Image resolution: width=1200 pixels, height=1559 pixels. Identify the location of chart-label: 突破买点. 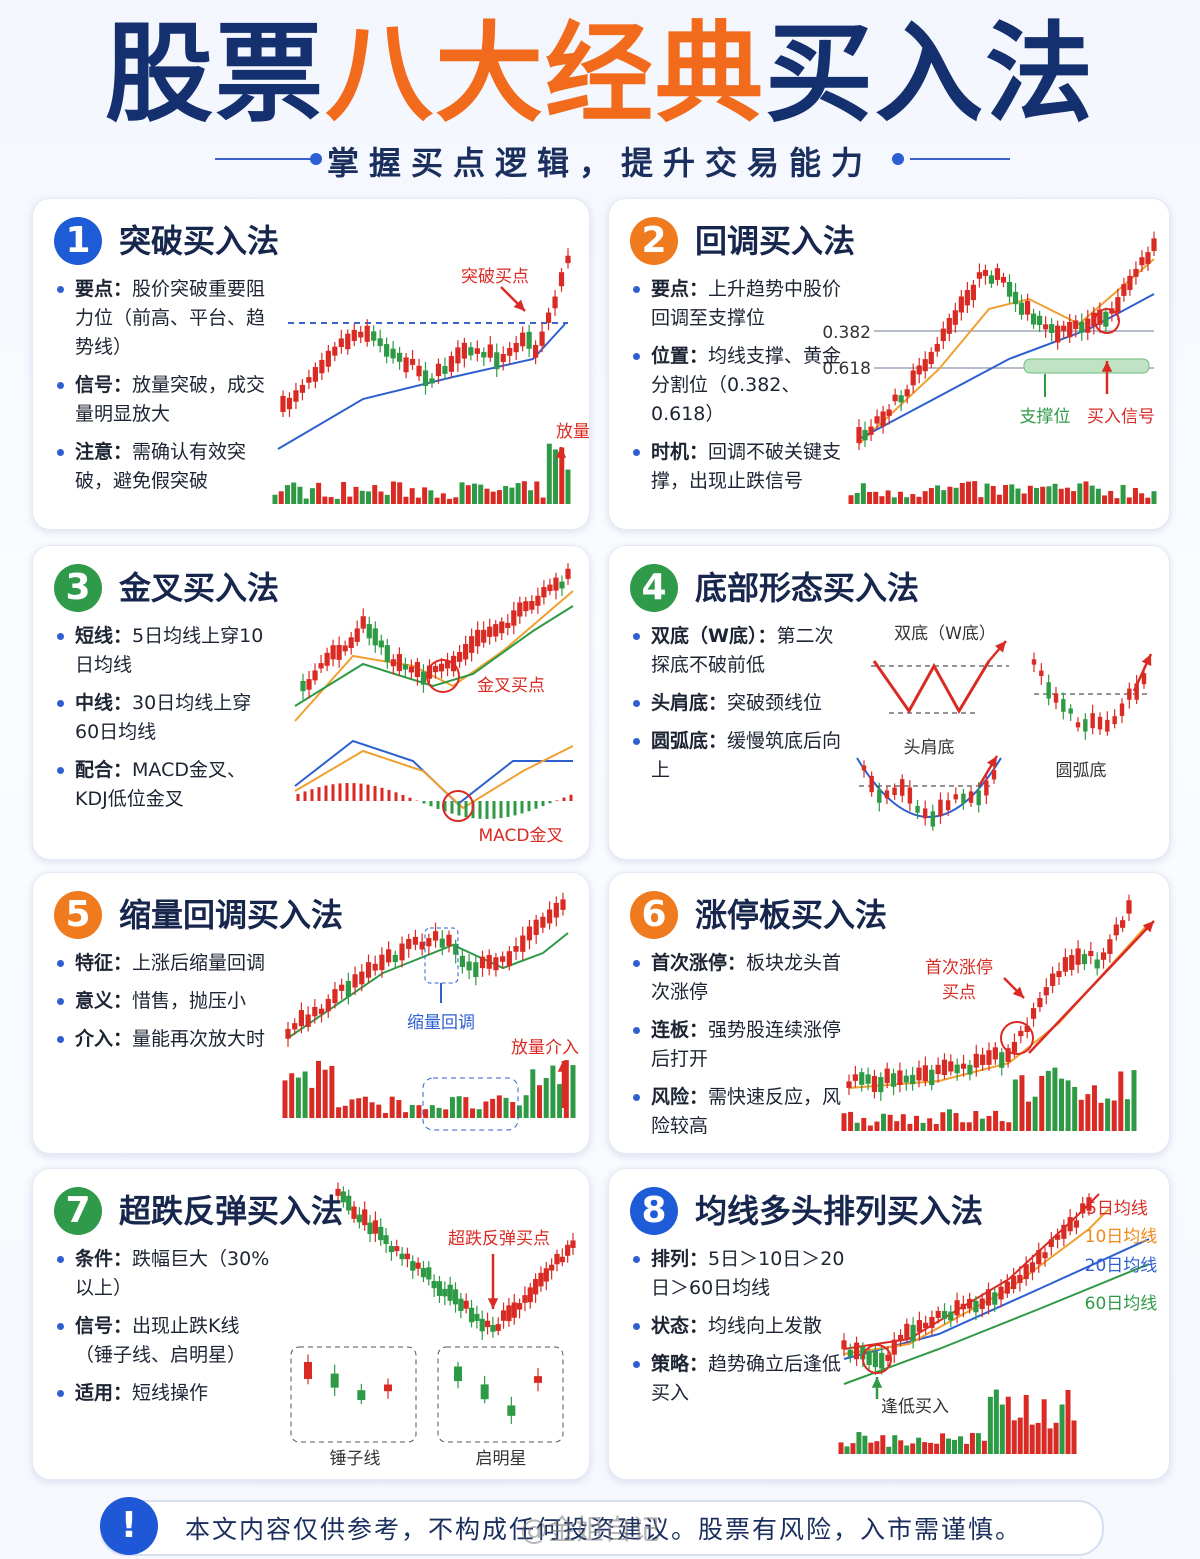
(495, 277).